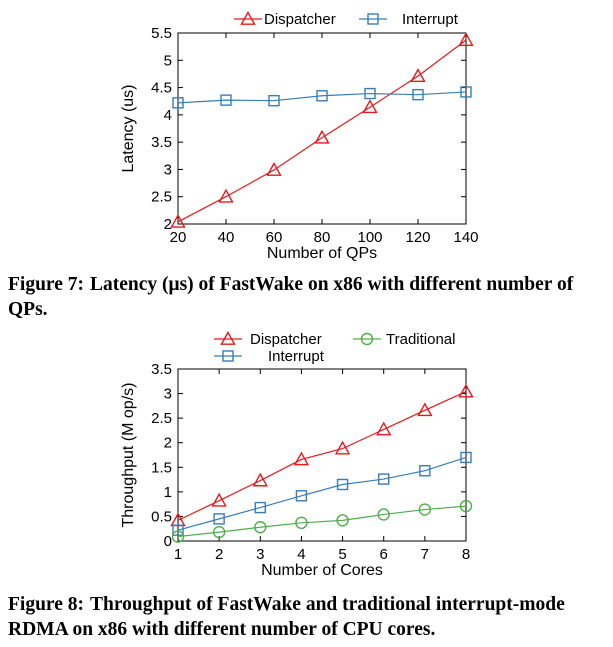 The width and height of the screenshot is (613, 647). What do you see at coordinates (425, 554) in the screenshot?
I see `chart1-x-tick-label: 7` at bounding box center [425, 554].